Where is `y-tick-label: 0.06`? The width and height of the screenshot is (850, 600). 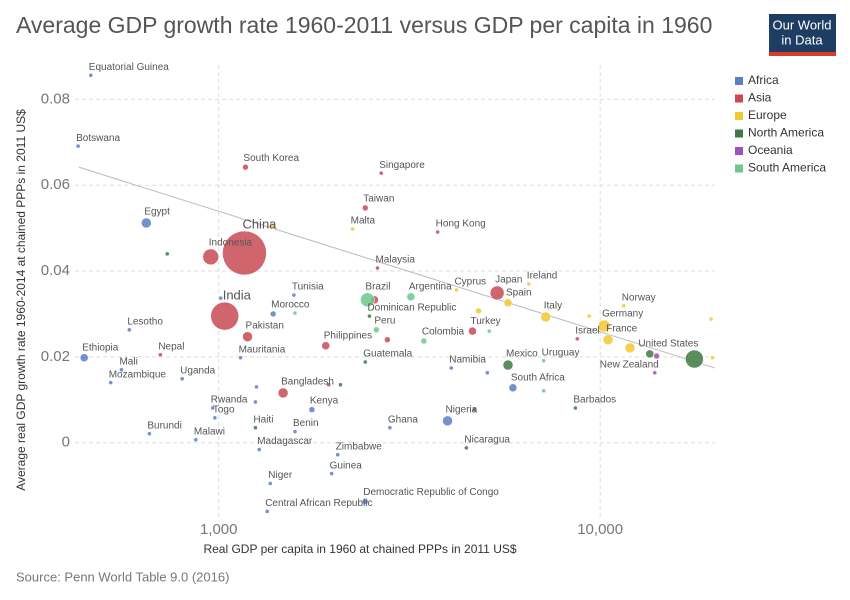 y-tick-label: 0.06 is located at coordinates (55, 184).